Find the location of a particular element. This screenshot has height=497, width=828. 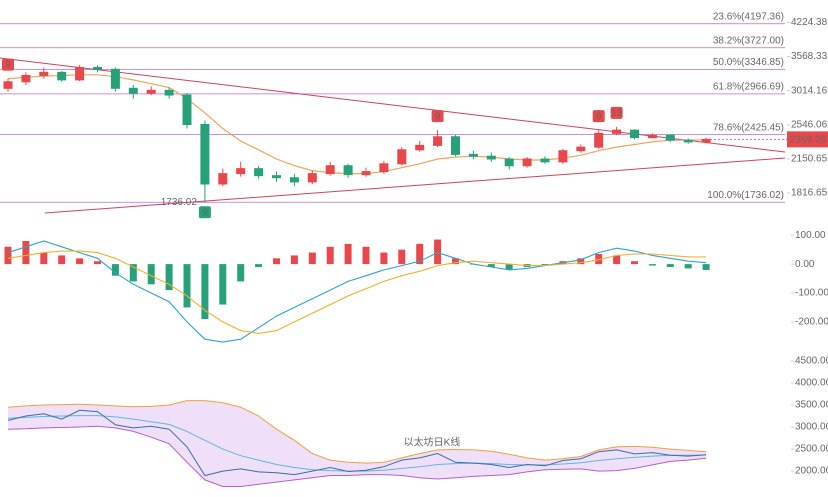

price-line is located at coordinates (357, 443).